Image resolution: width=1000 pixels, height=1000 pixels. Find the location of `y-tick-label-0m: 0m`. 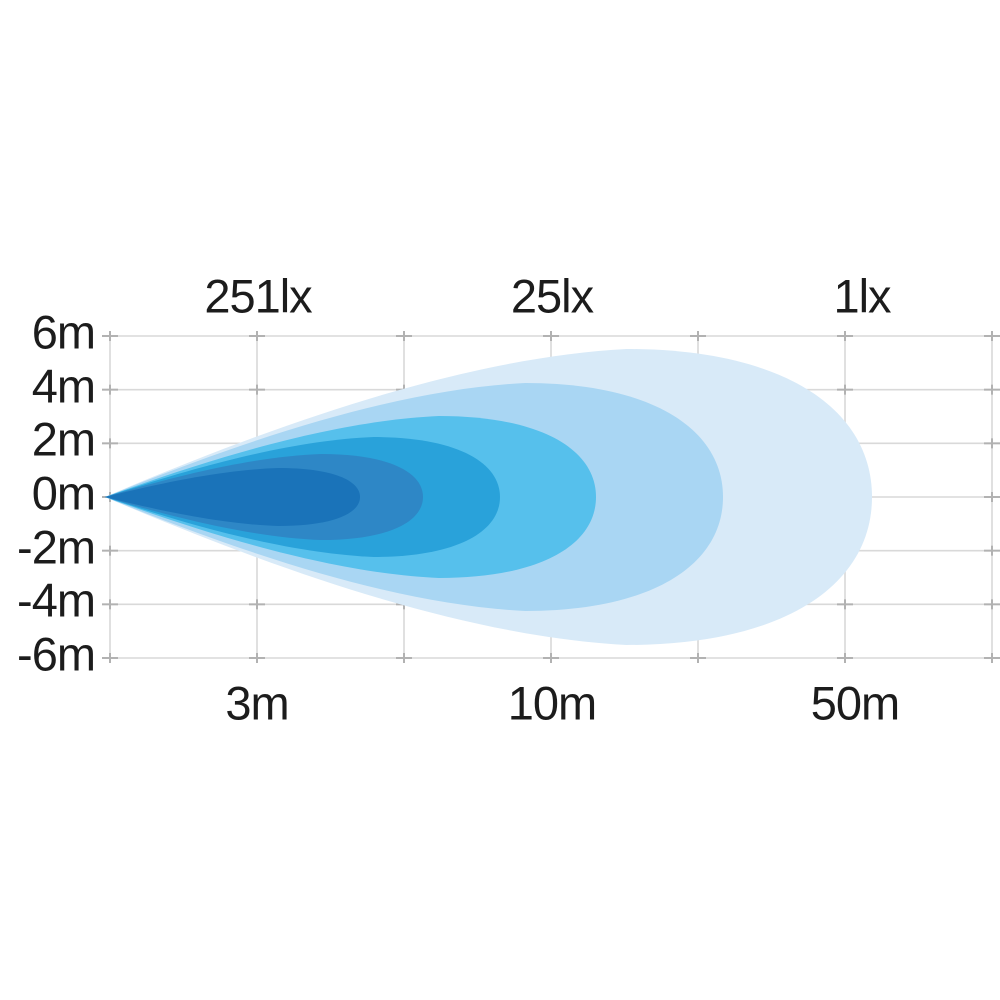

y-tick-label-0m: 0m is located at coordinates (63, 493).